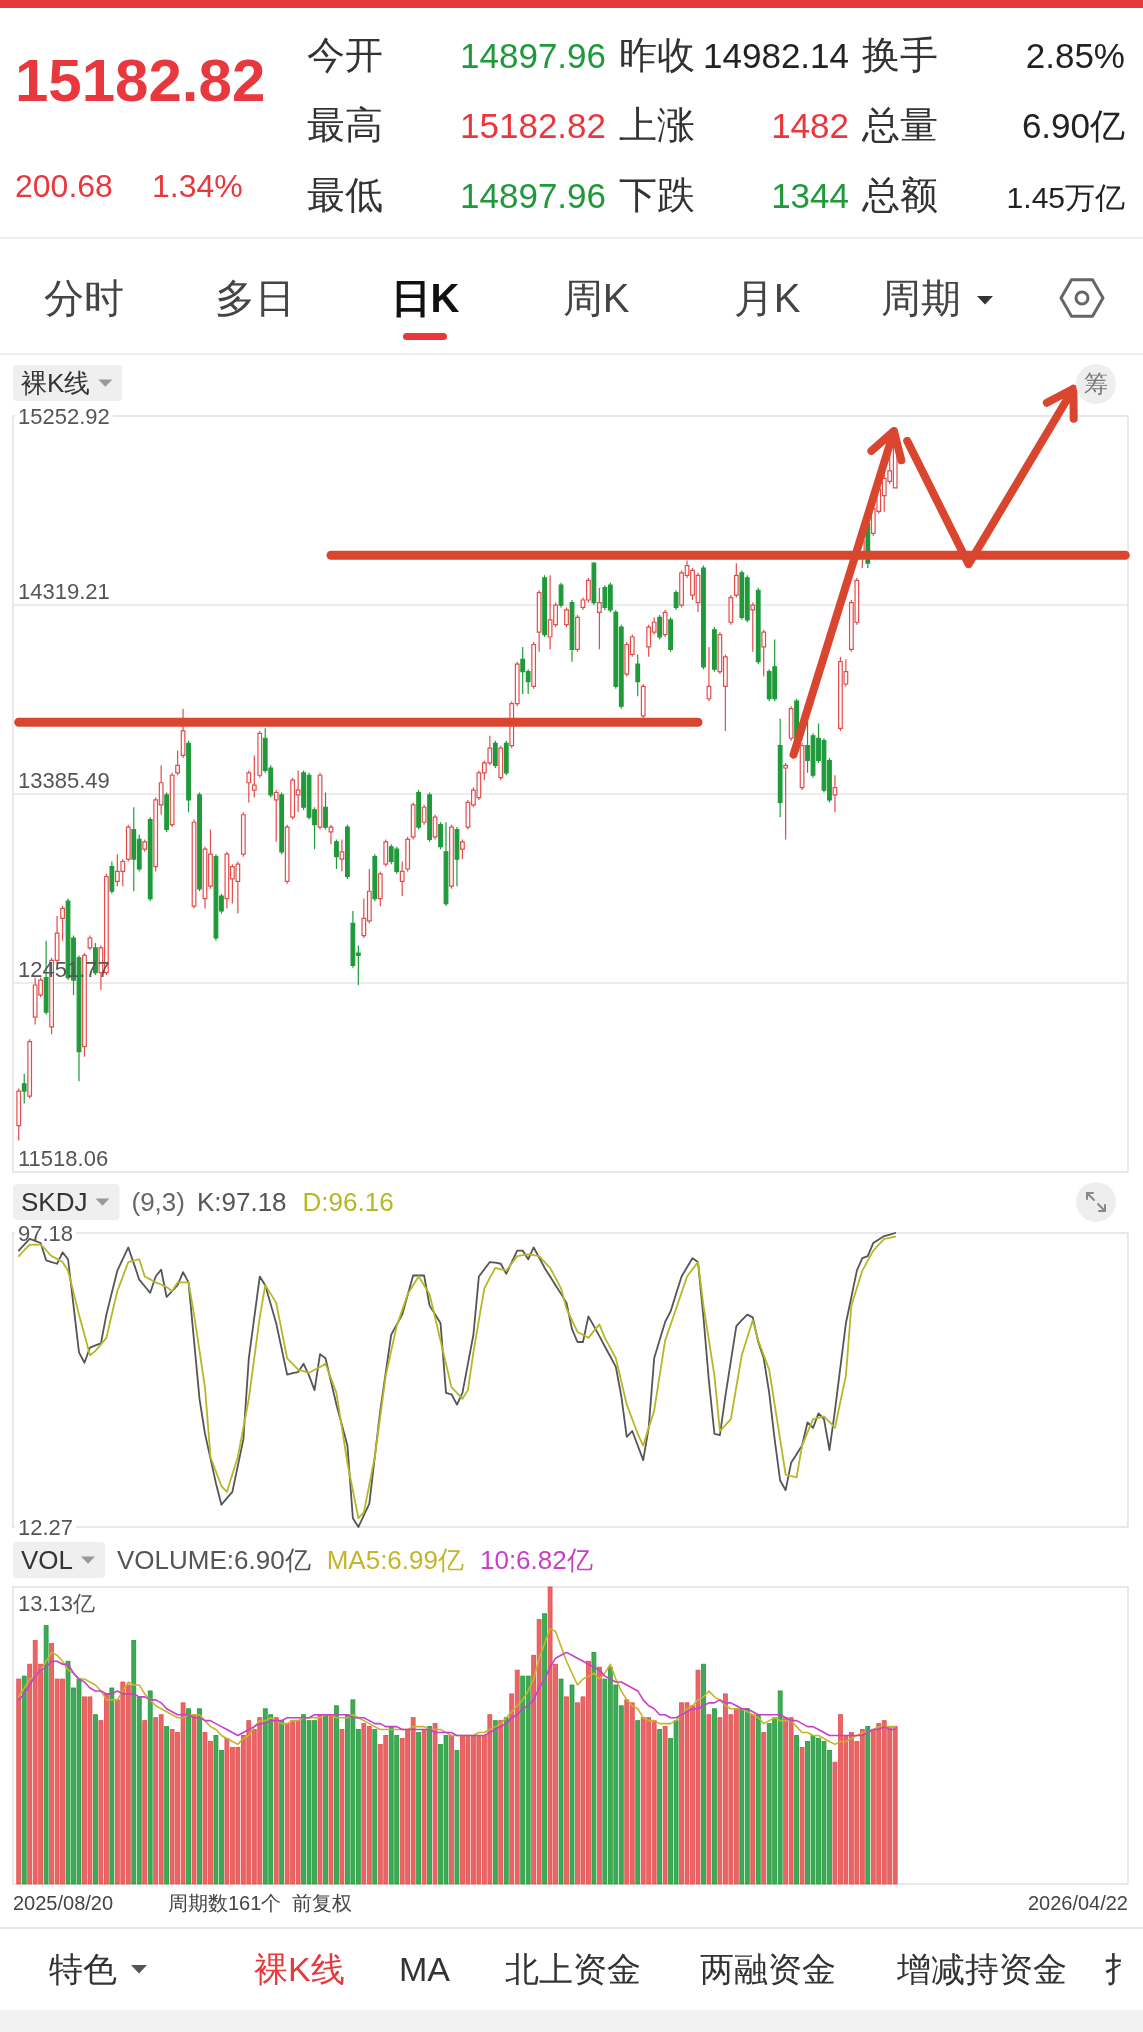 The width and height of the screenshot is (1143, 2032). What do you see at coordinates (299, 1969) in the screenshot?
I see `text: 裸K线` at bounding box center [299, 1969].